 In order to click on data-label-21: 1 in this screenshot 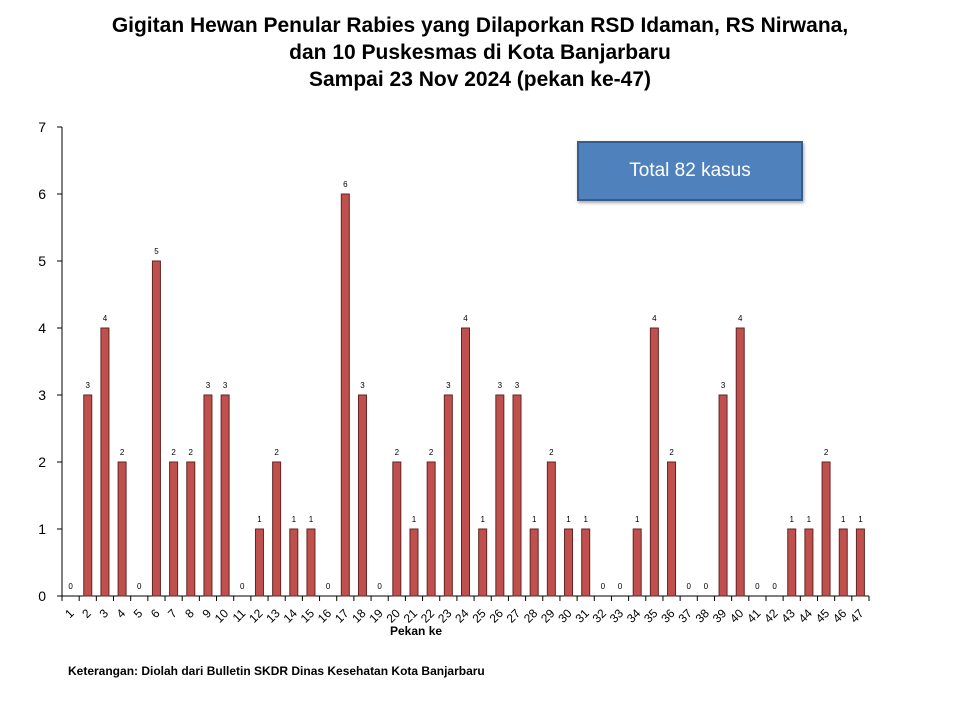, I will do `click(414, 519)`.